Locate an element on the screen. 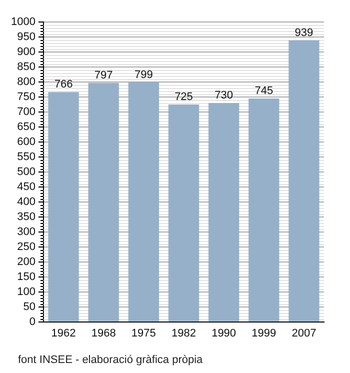  y-tick-label: 900 is located at coordinates (26, 52).